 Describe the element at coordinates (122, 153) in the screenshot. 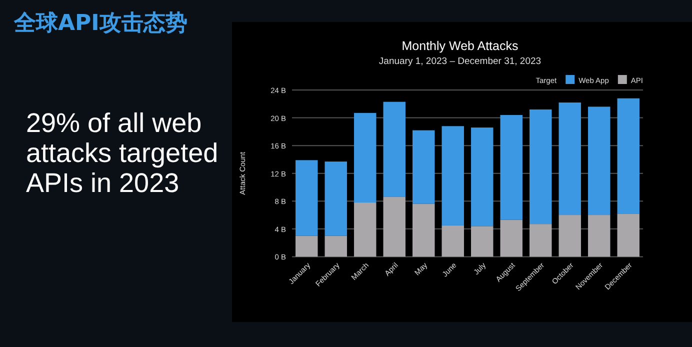

I see `text: 29% of all web attacks targeted APIs in 2023` at that location.